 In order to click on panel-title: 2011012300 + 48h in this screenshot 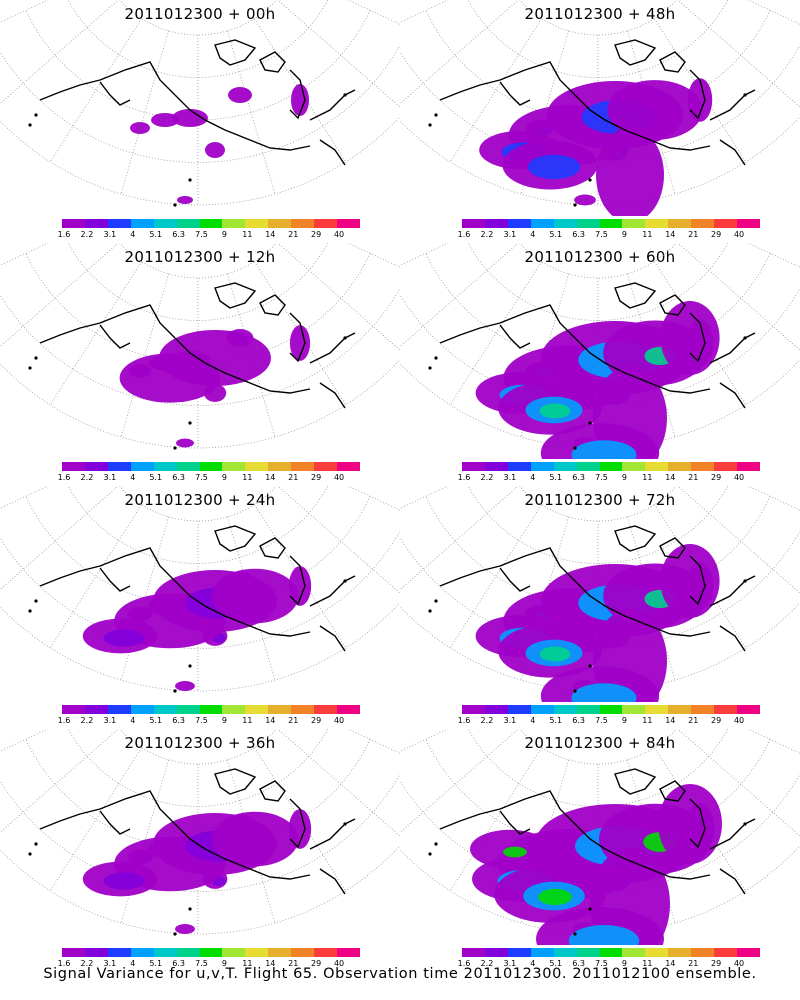, I will do `click(600, 14)`.